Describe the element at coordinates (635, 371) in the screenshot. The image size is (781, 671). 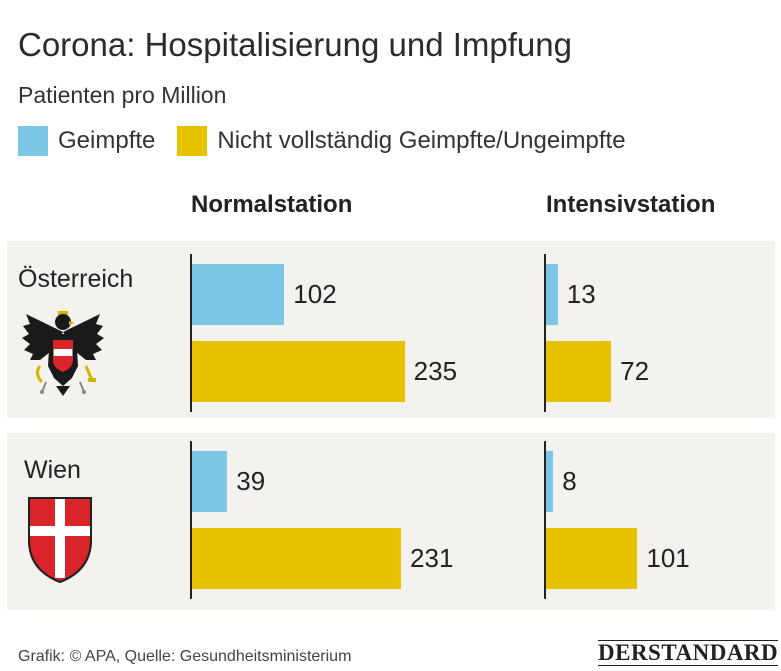
I see `bar-value-intensivstation-0-1: 72` at that location.